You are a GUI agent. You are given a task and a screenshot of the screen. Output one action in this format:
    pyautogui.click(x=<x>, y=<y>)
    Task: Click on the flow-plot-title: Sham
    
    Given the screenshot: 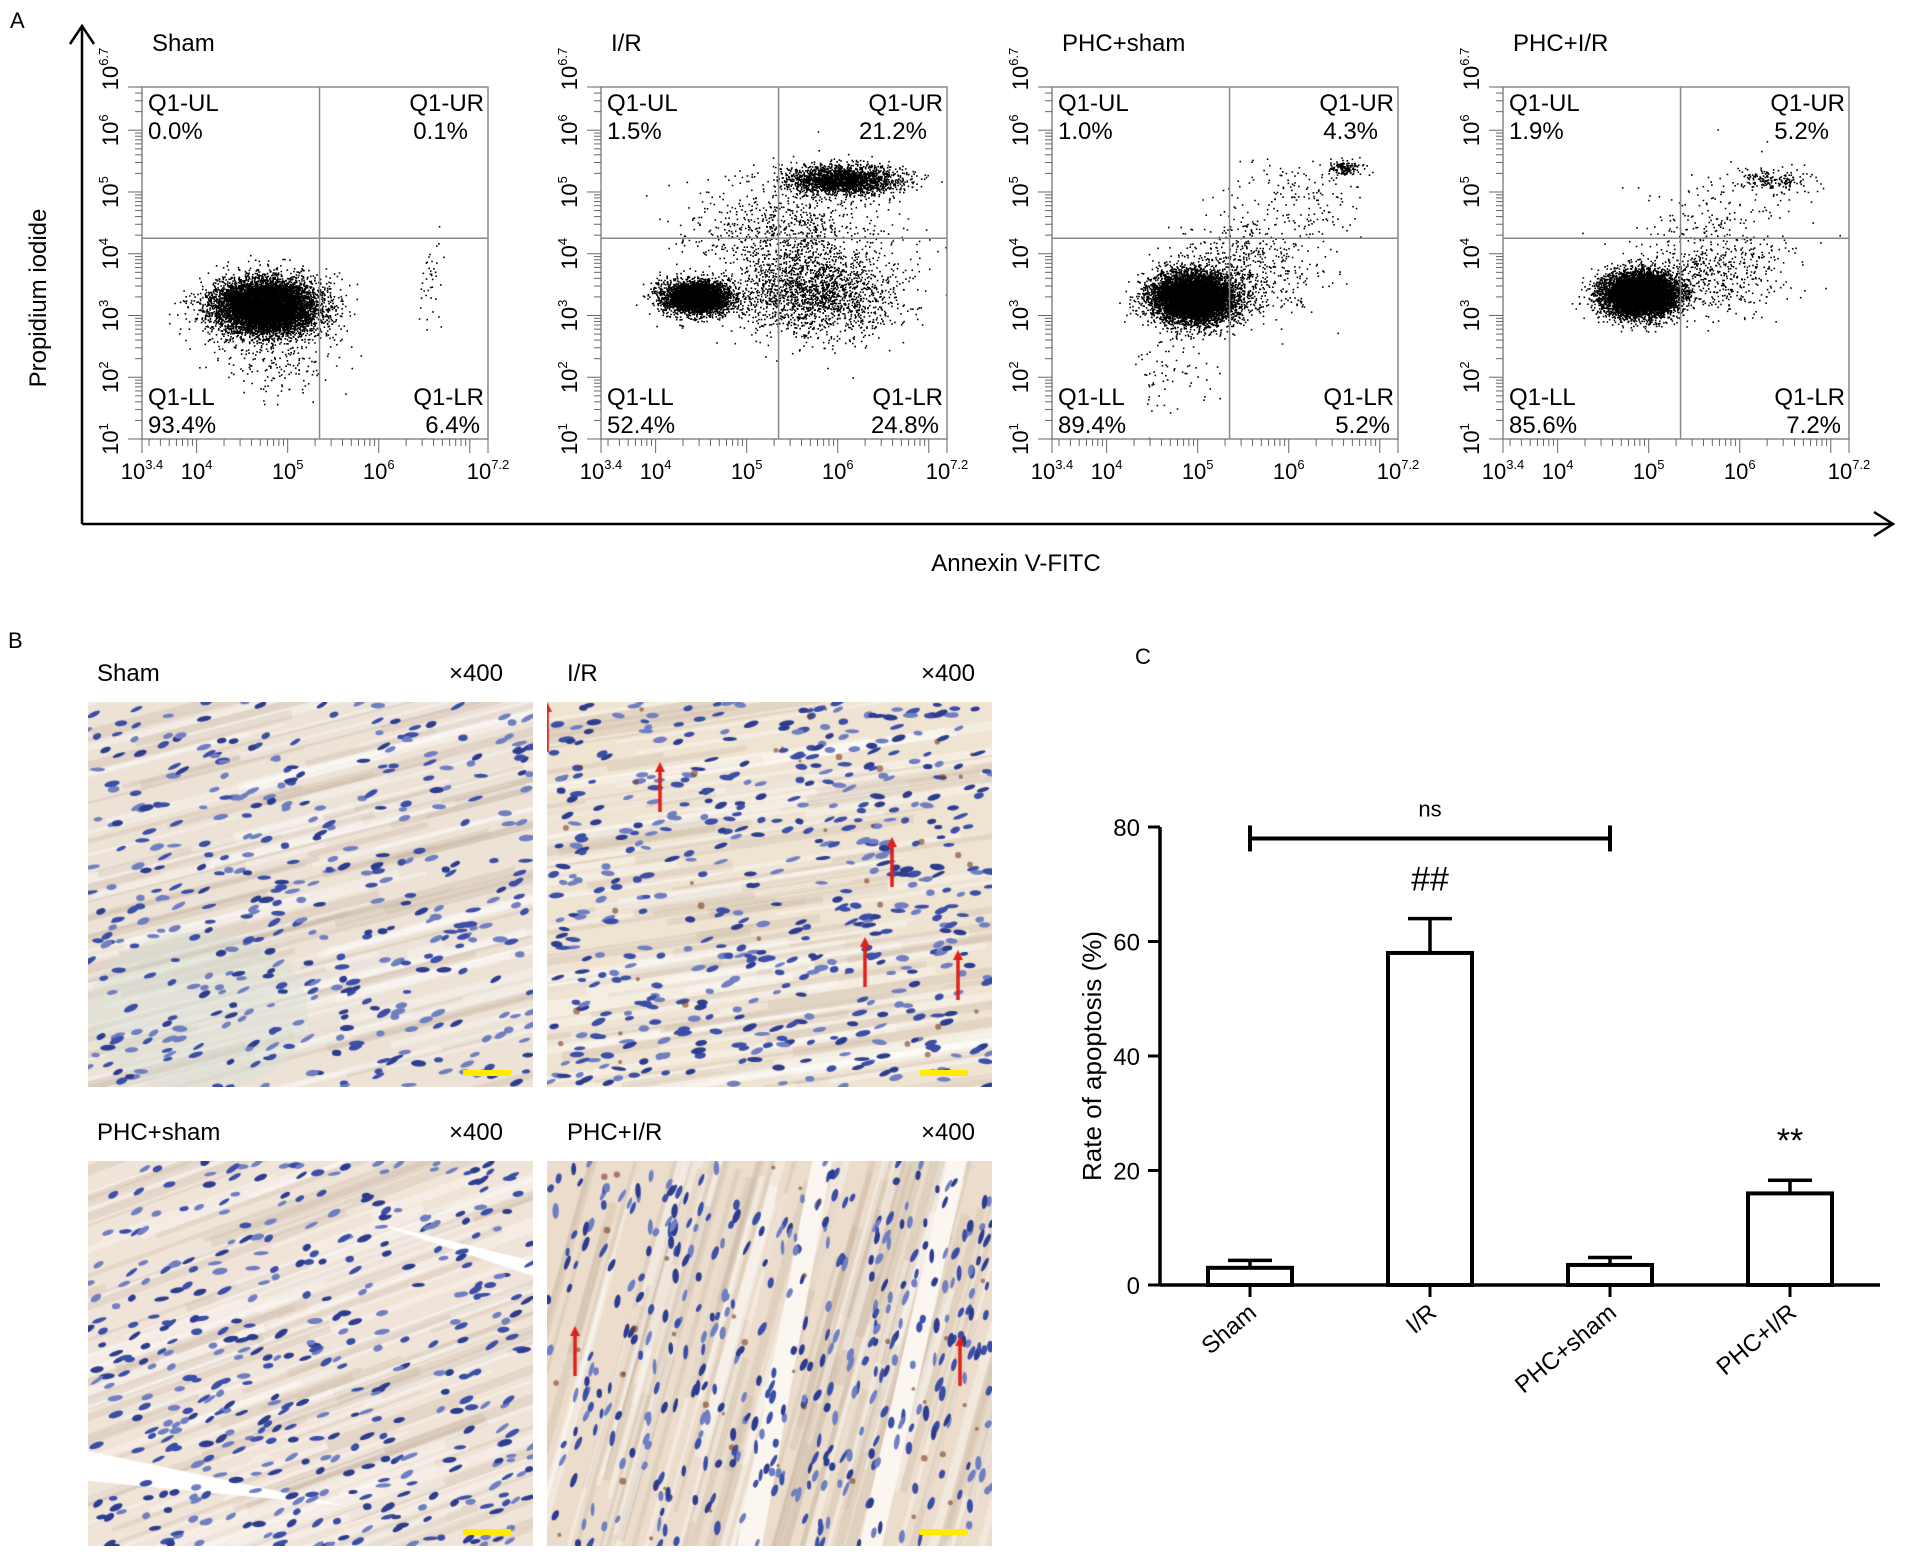 What is the action you would take?
    pyautogui.click(x=183, y=43)
    